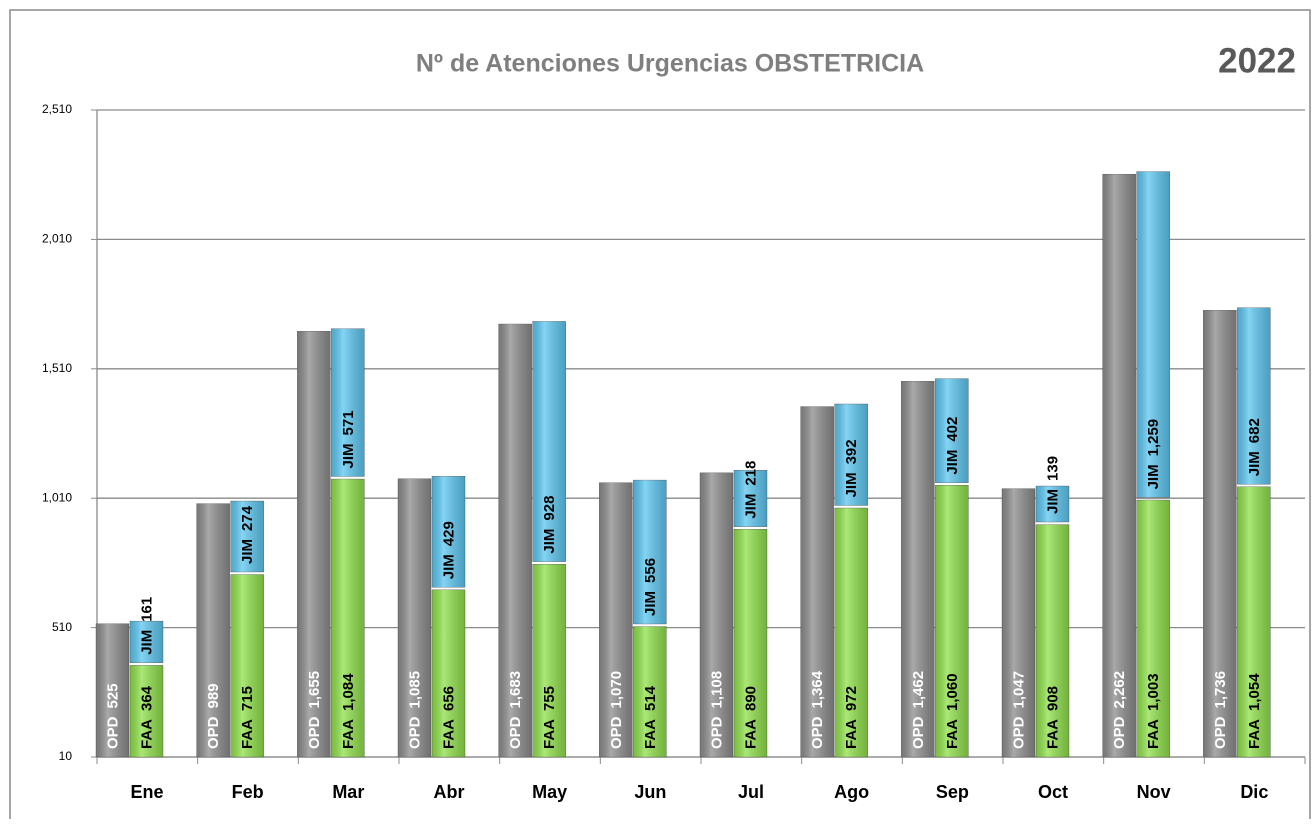 This screenshot has height=824, width=1312. What do you see at coordinates (1153, 711) in the screenshot?
I see `data-label: FAA 1,003` at bounding box center [1153, 711].